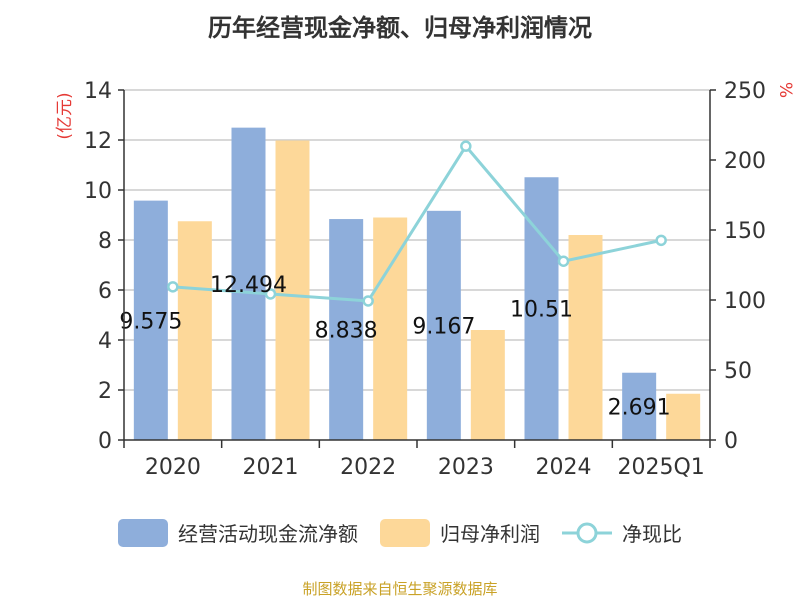  I want to click on data-label-cashflow: 12.494, so click(248, 285).